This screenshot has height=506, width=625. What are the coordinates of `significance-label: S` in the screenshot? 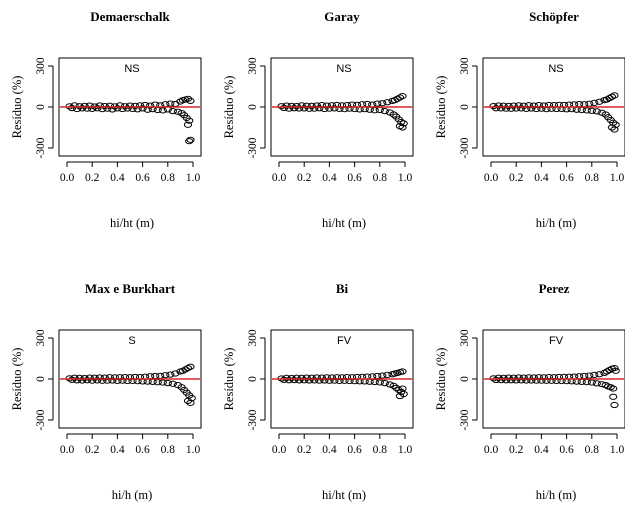 It's located at (131, 341).